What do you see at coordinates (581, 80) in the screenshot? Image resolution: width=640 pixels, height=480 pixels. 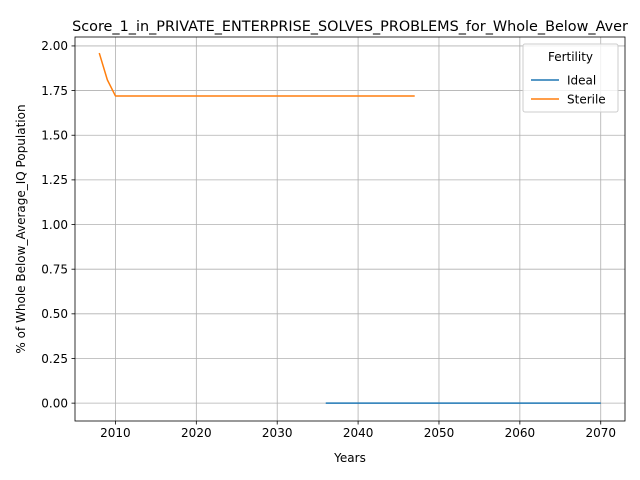 I see `legend-label-ideal: Ideal` at bounding box center [581, 80].